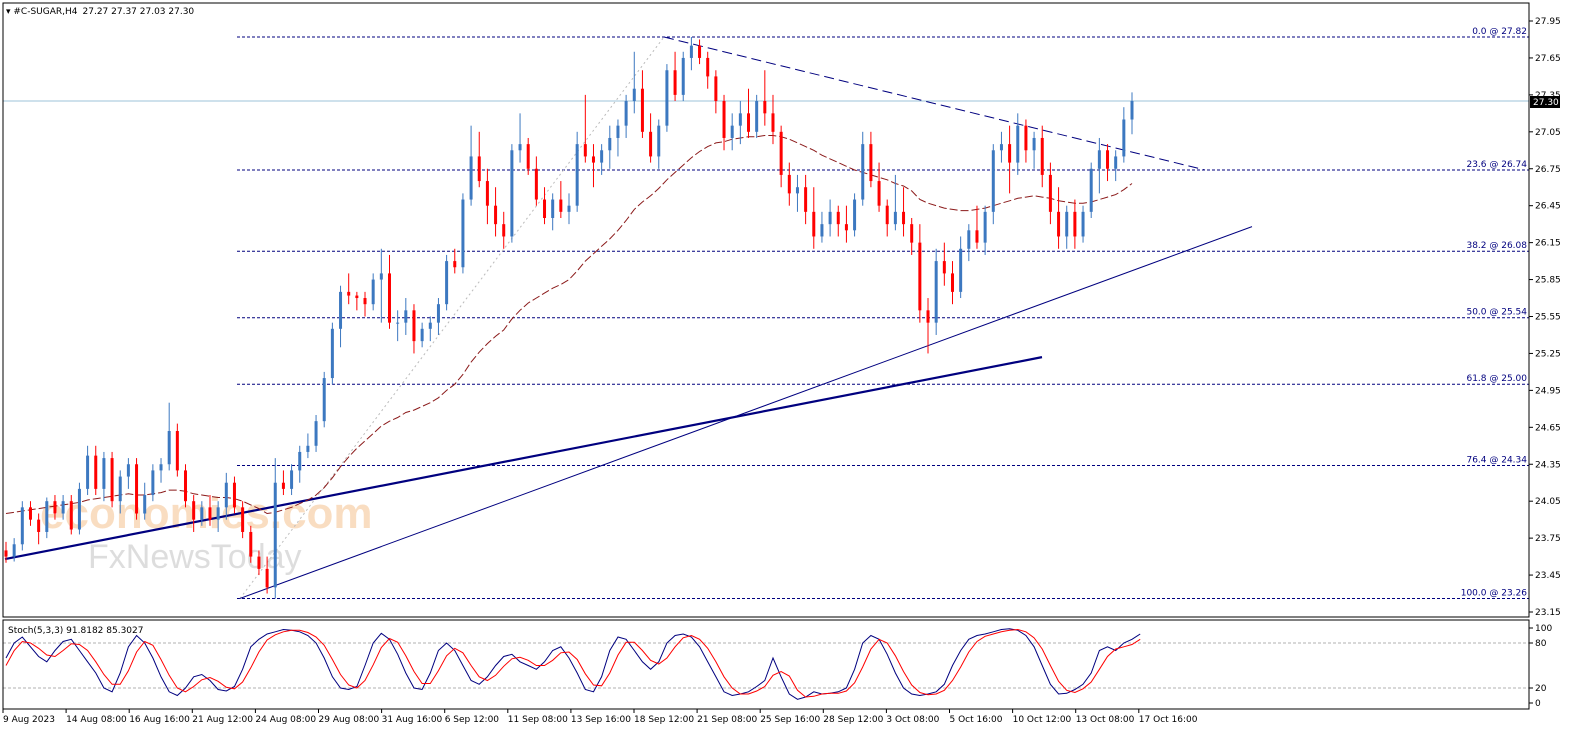 The width and height of the screenshot is (1596, 743). I want to click on price-tick-label: 24.05, so click(1548, 502).